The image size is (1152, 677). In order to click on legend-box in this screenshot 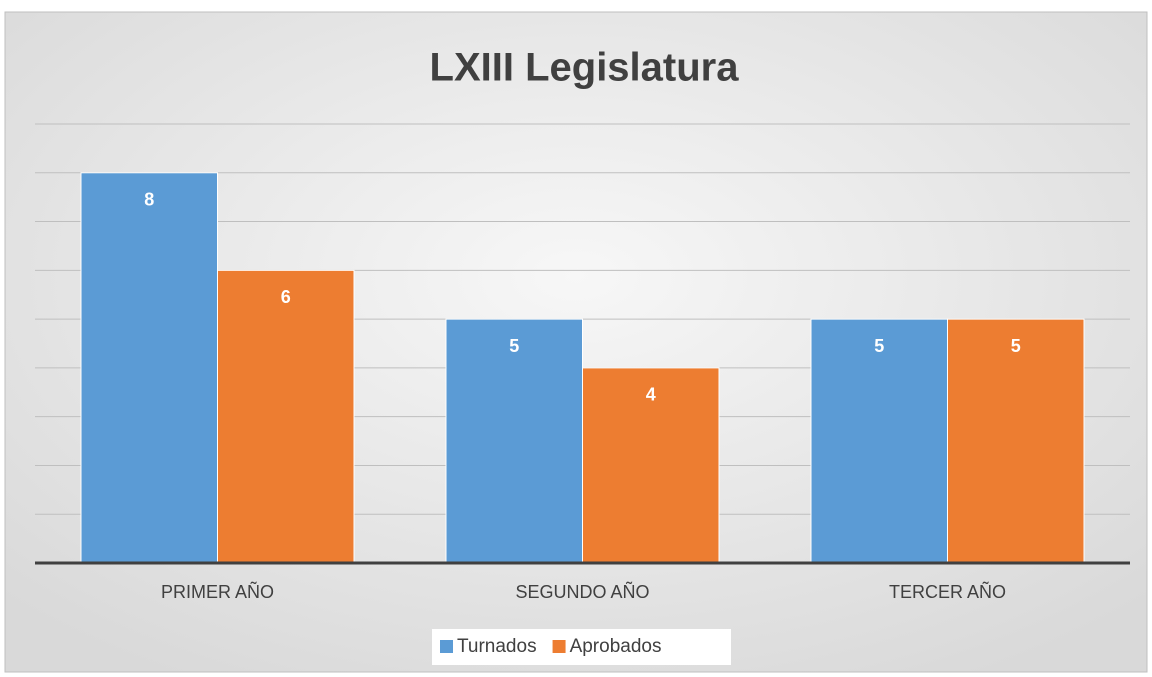, I will do `click(581, 647)`.